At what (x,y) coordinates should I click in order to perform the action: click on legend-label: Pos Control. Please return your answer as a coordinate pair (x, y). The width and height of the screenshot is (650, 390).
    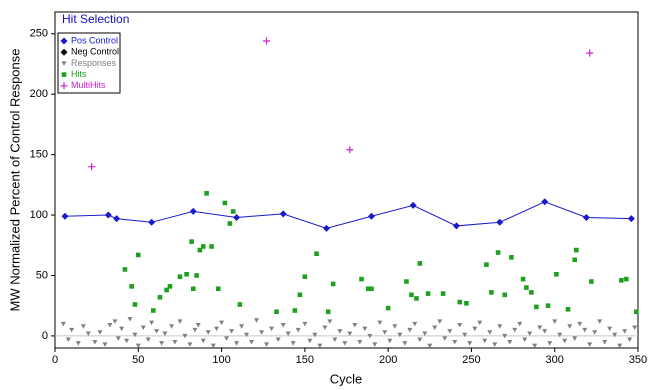
    Looking at the image, I should click on (94, 40).